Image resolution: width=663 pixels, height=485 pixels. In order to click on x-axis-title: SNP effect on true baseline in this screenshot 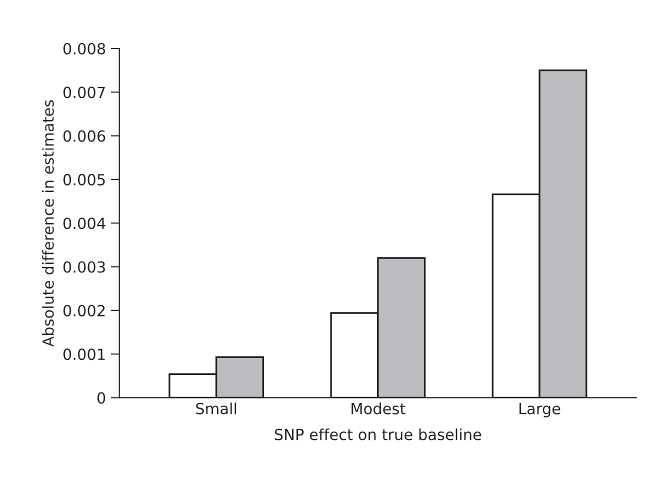, I will do `click(378, 434)`.